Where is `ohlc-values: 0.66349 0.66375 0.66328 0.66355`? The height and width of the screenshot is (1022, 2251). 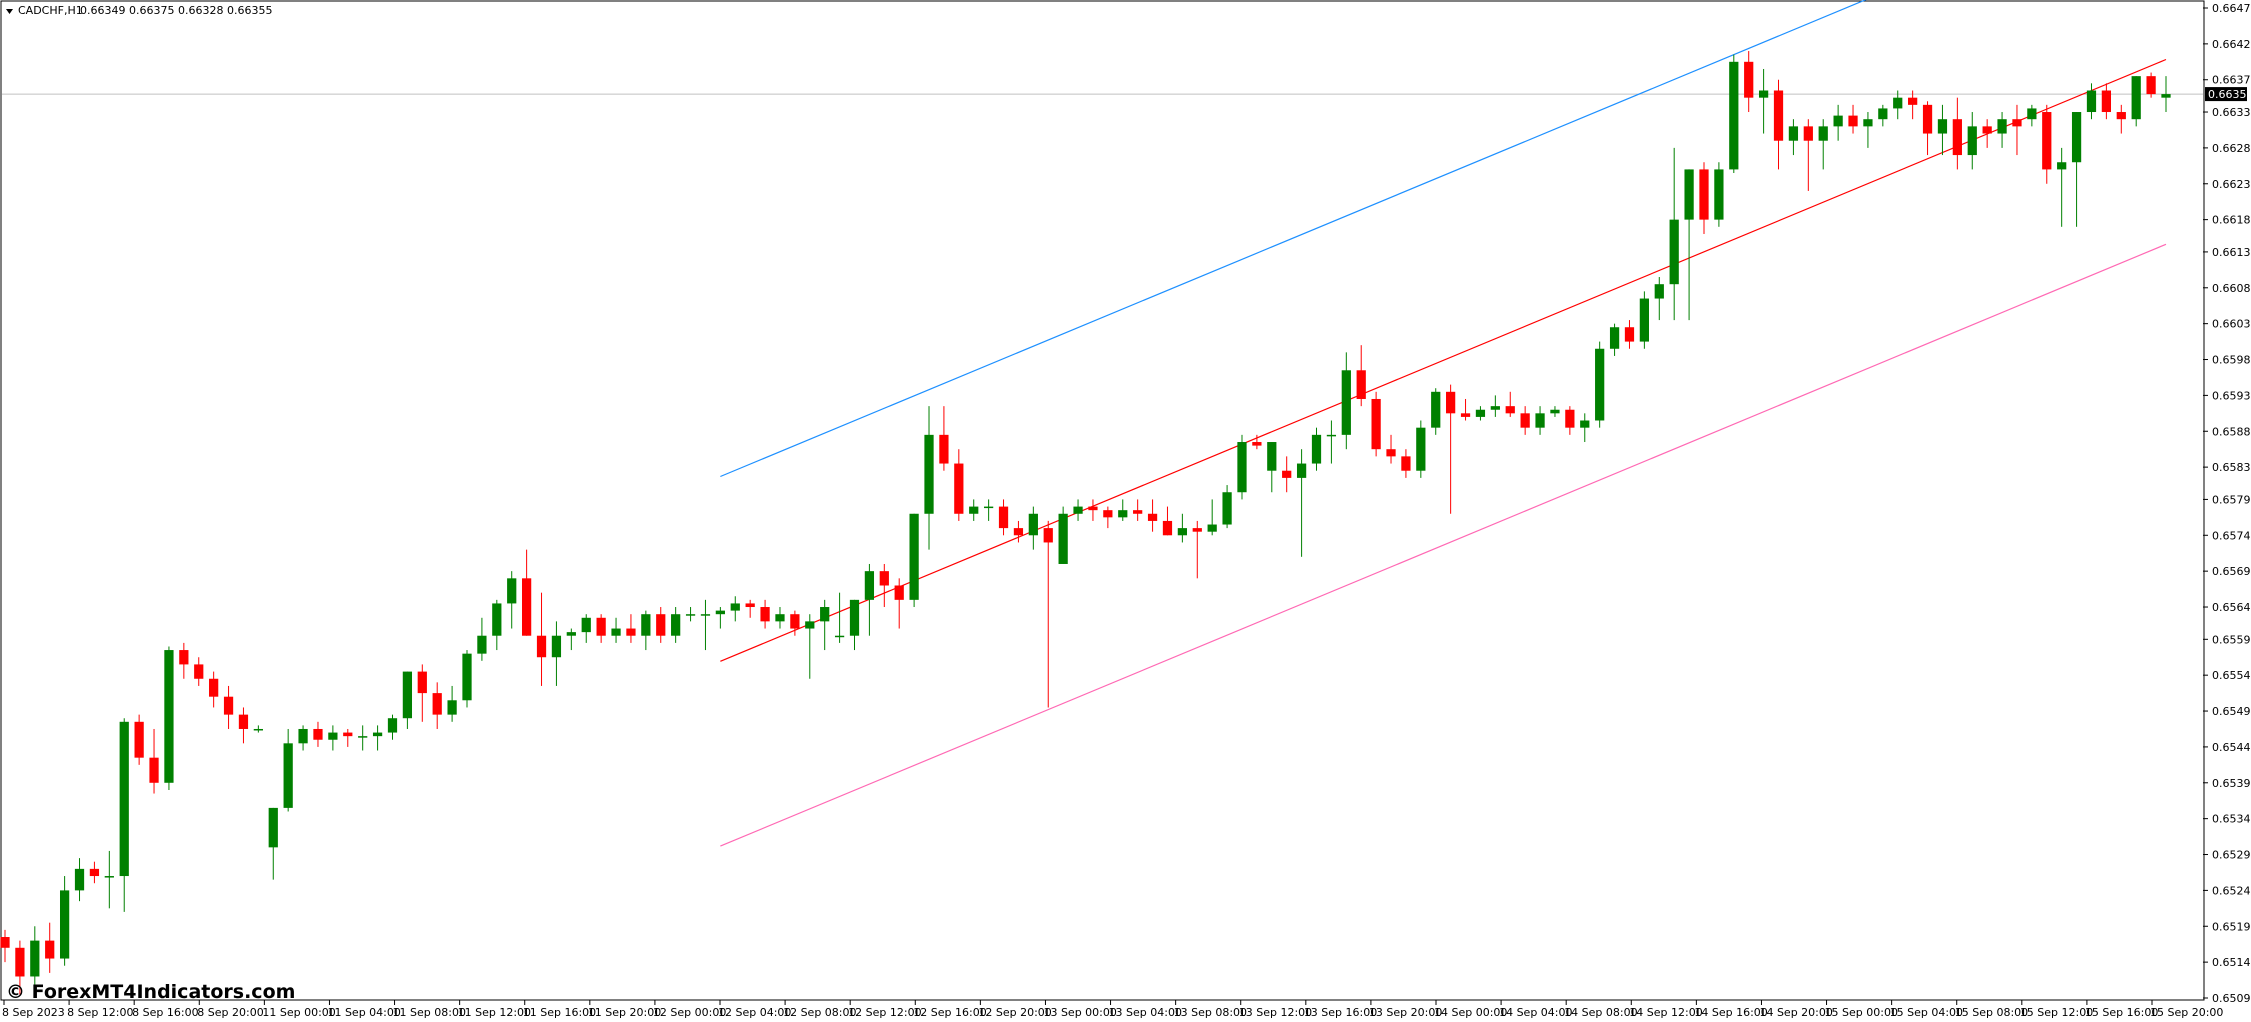
ohlc-values: 0.66349 0.66375 0.66328 0.66355 is located at coordinates (176, 10).